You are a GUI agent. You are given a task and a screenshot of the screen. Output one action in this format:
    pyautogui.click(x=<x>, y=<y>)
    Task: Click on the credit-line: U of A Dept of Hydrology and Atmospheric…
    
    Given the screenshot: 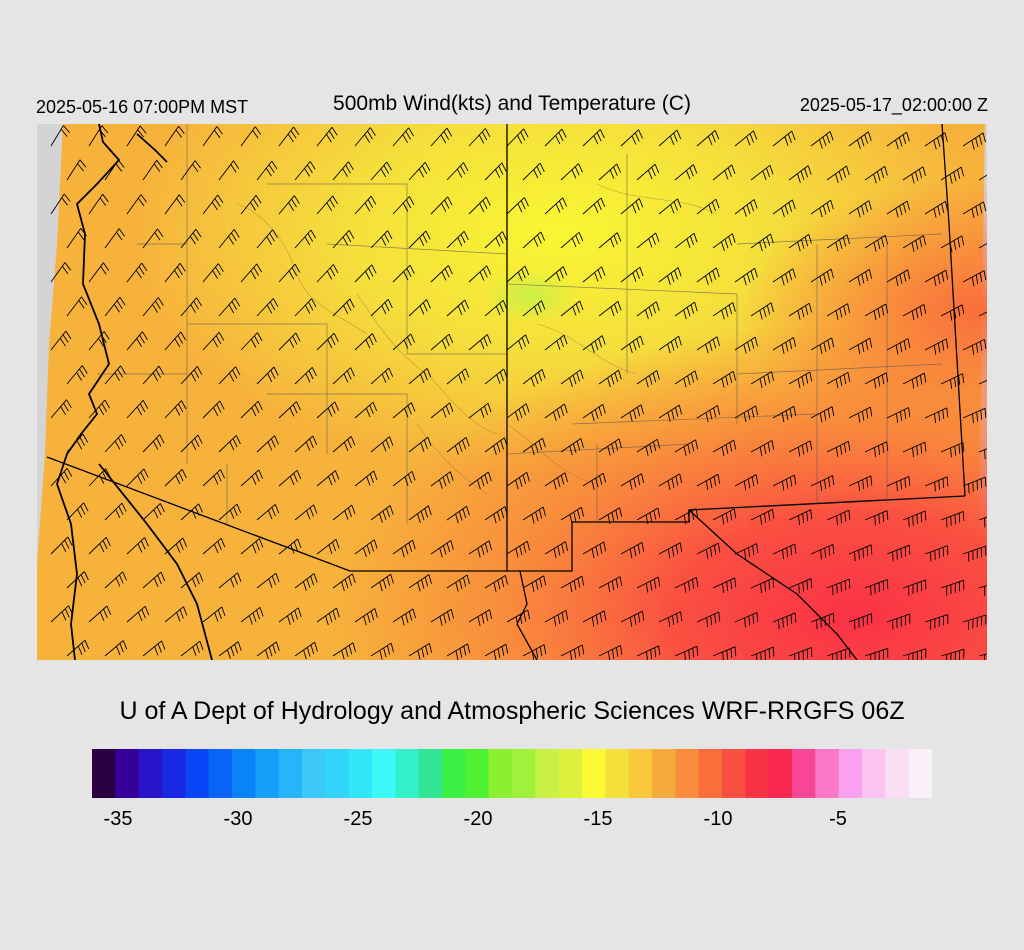 What is the action you would take?
    pyautogui.click(x=512, y=711)
    